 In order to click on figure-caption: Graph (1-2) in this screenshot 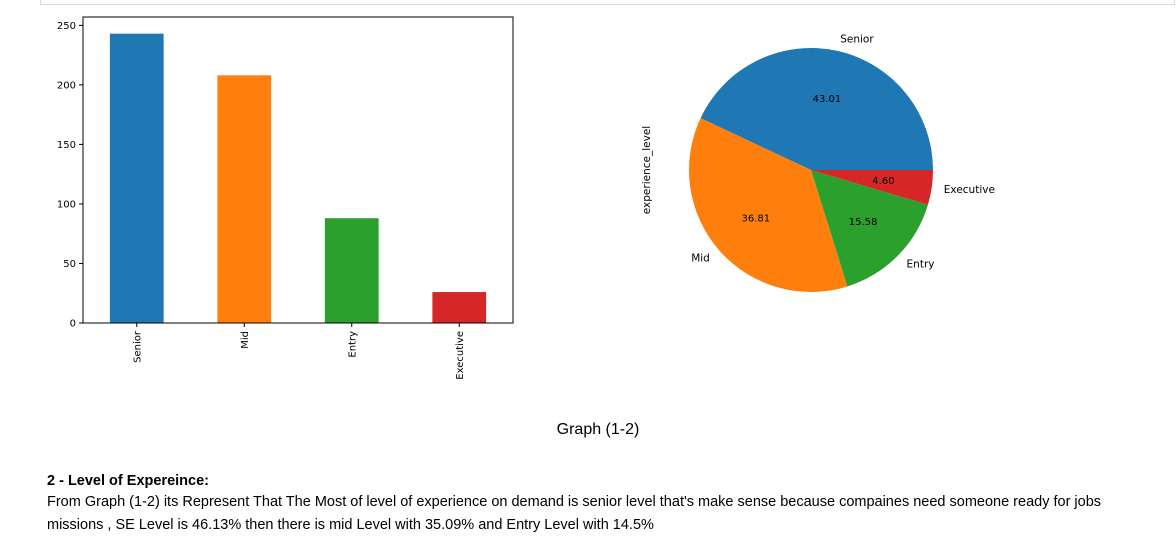, I will do `click(598, 429)`.